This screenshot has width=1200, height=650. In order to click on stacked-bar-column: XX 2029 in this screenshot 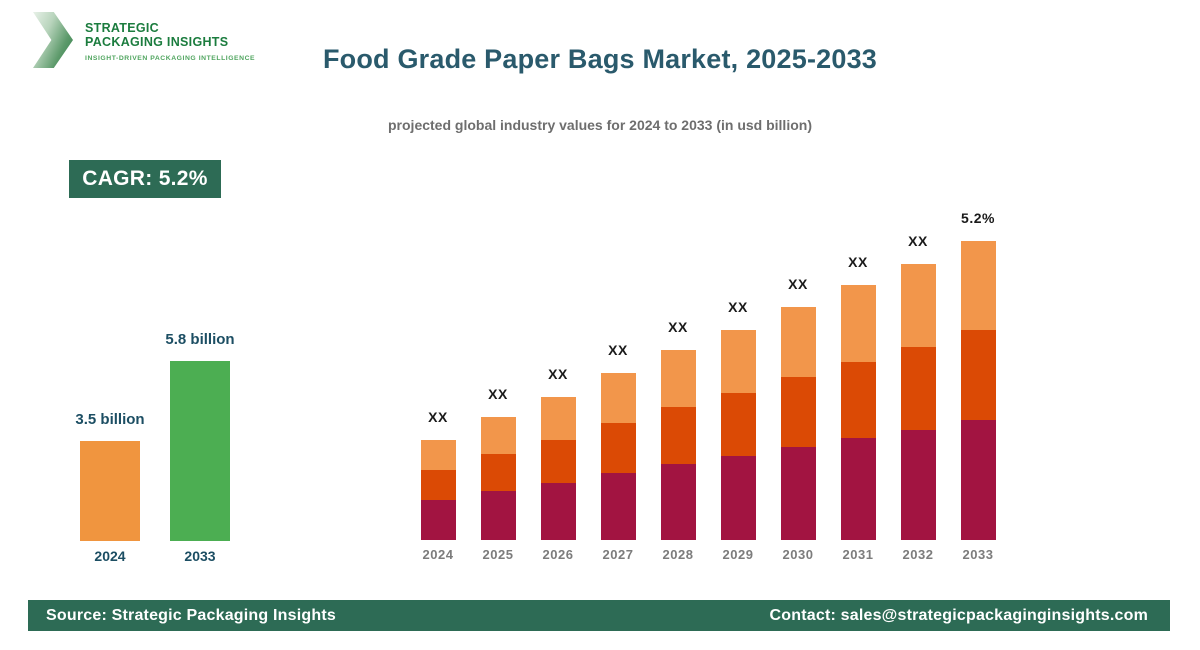, I will do `click(738, 384)`.